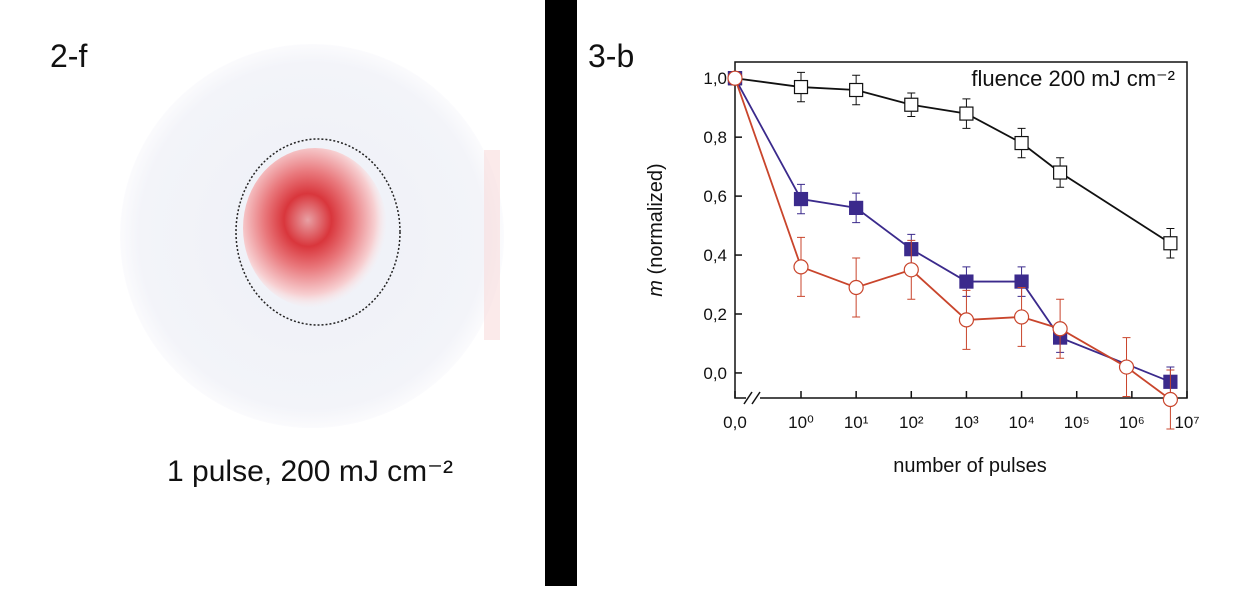 Image resolution: width=1255 pixels, height=591 pixels. I want to click on annotation: fluence 200 mJ cm⁻², so click(1073, 78).